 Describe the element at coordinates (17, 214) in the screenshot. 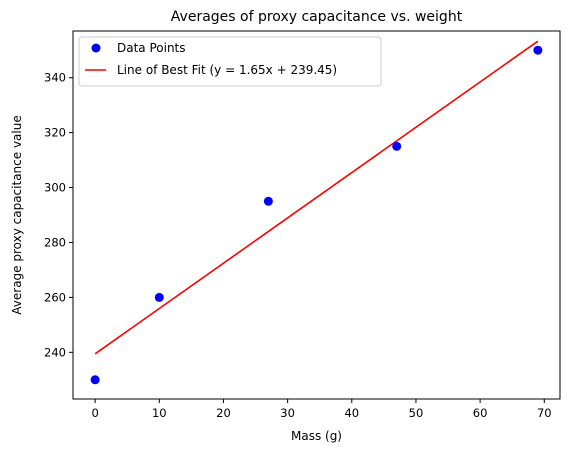

I see `y-axis-title: Average proxy capacitance value` at that location.